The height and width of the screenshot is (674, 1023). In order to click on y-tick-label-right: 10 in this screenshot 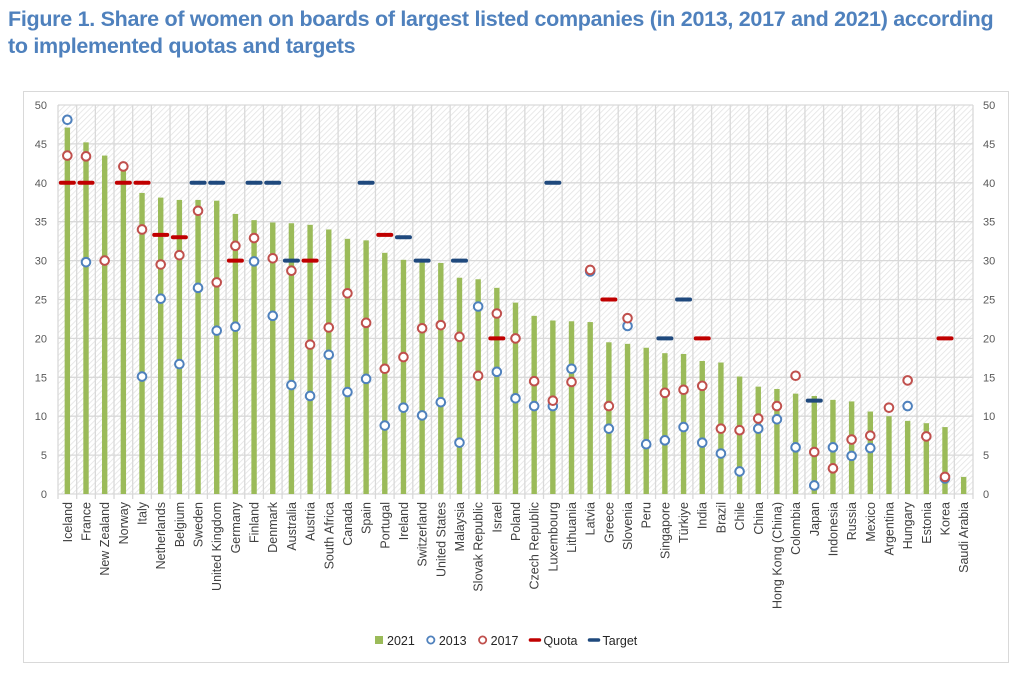, I will do `click(989, 417)`.